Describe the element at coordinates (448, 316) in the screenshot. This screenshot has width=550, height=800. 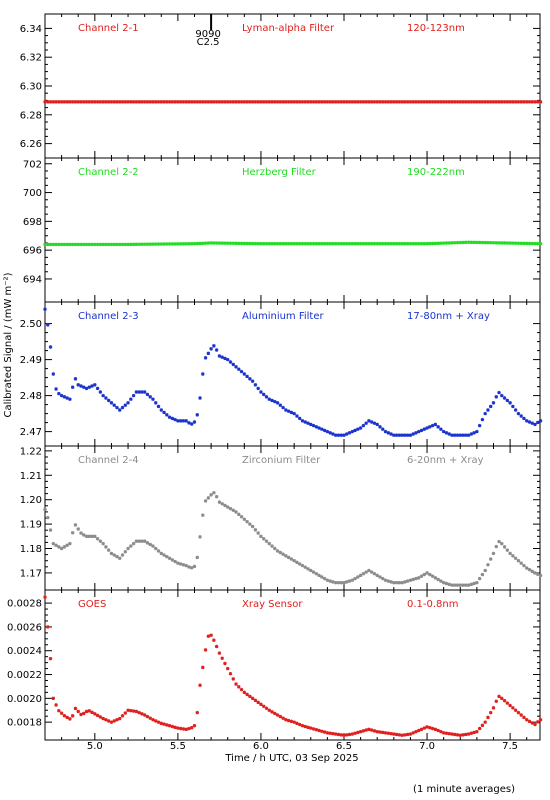
I see `band-label: 17-80nm + Xray` at that location.